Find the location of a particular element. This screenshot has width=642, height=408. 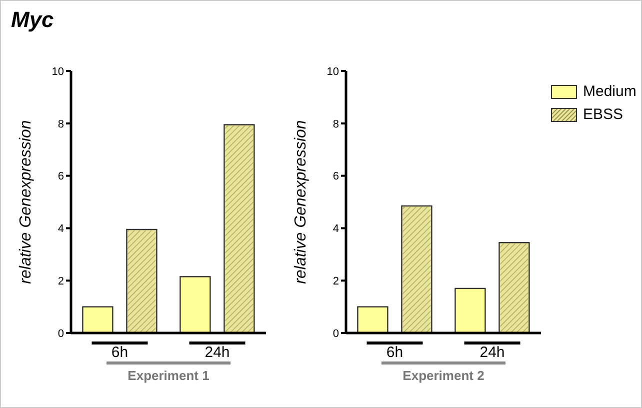

chart-title: Myc is located at coordinates (32, 20).